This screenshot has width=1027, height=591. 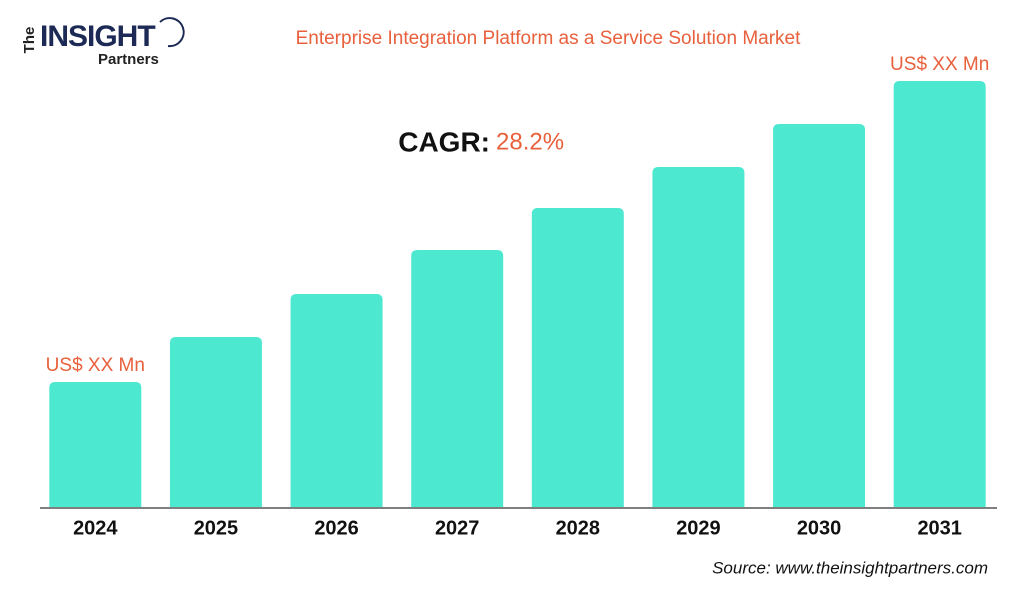 What do you see at coordinates (216, 528) in the screenshot?
I see `x-tick-label: 2025` at bounding box center [216, 528].